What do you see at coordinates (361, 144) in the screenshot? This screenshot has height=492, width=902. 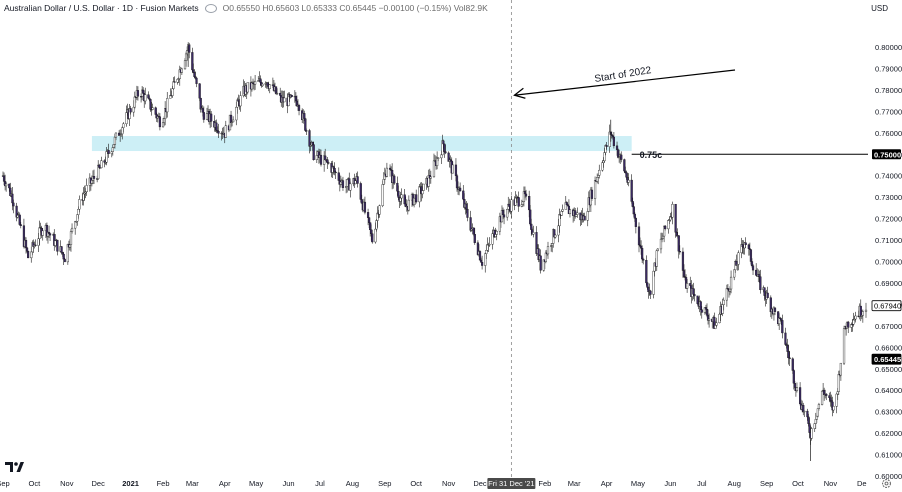 I see `support-resistance-zone` at bounding box center [361, 144].